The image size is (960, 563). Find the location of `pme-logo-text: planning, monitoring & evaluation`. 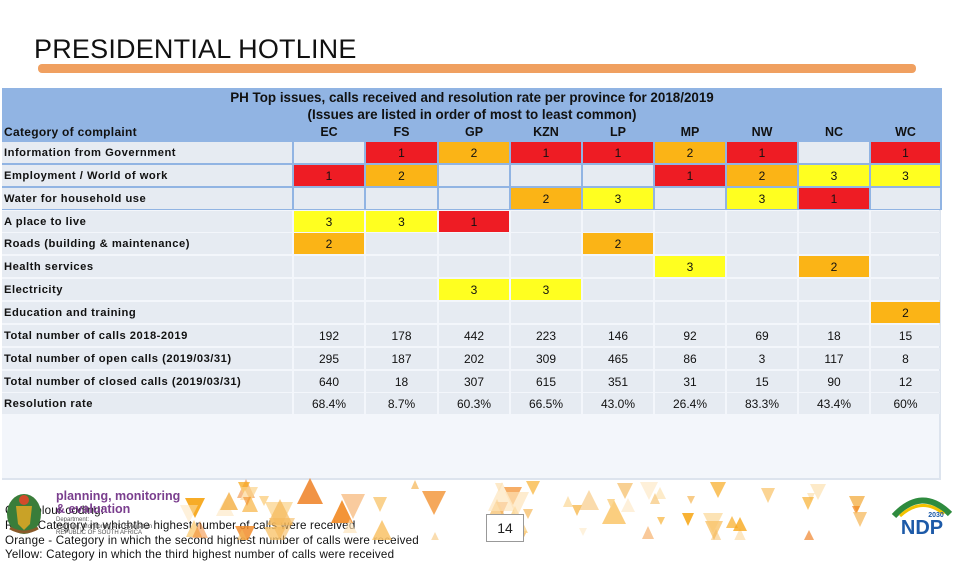

pme-logo-text: planning, monitoring & evaluation is located at coordinates (118, 503).